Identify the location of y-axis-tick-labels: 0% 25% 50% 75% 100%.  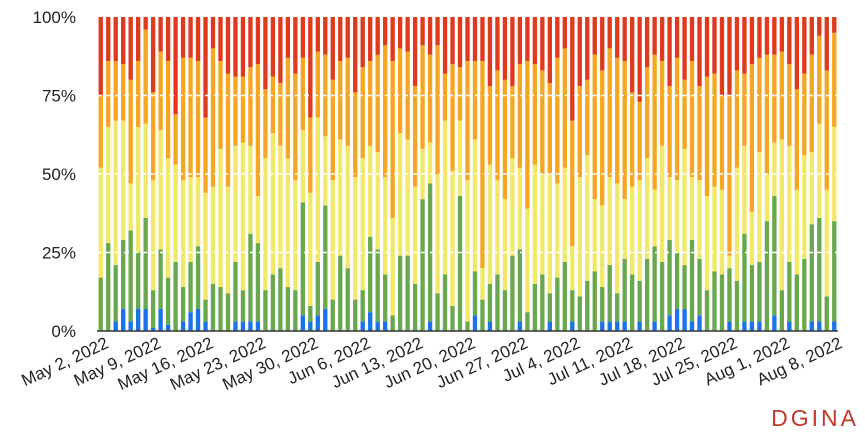
(54, 174).